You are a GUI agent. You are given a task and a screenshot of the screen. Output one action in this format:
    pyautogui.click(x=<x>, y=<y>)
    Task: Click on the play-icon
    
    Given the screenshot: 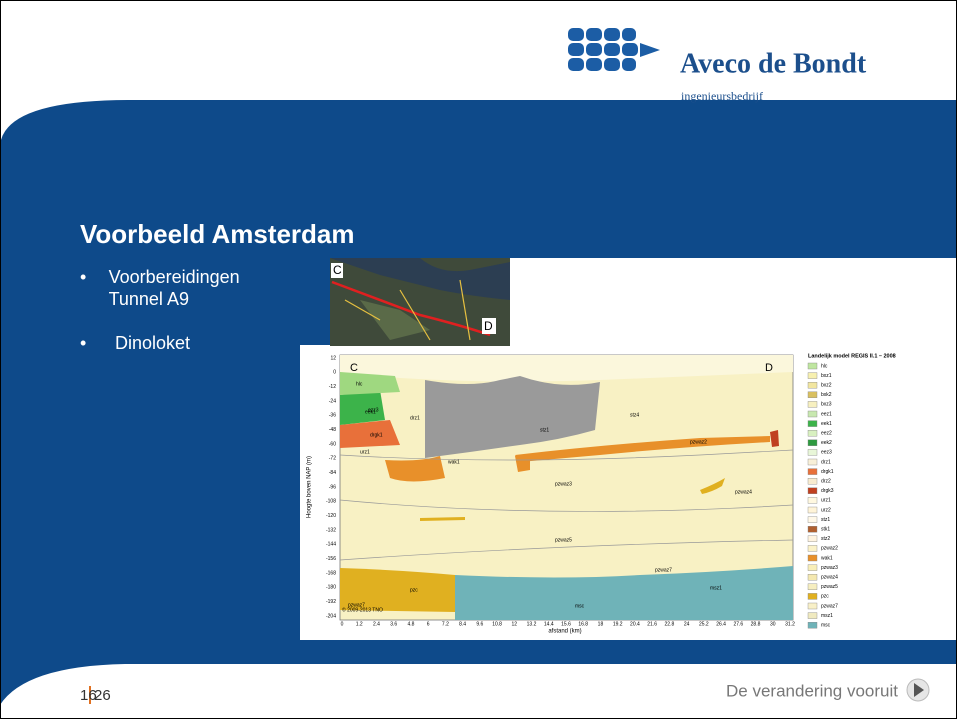 What is the action you would take?
    pyautogui.click(x=919, y=690)
    